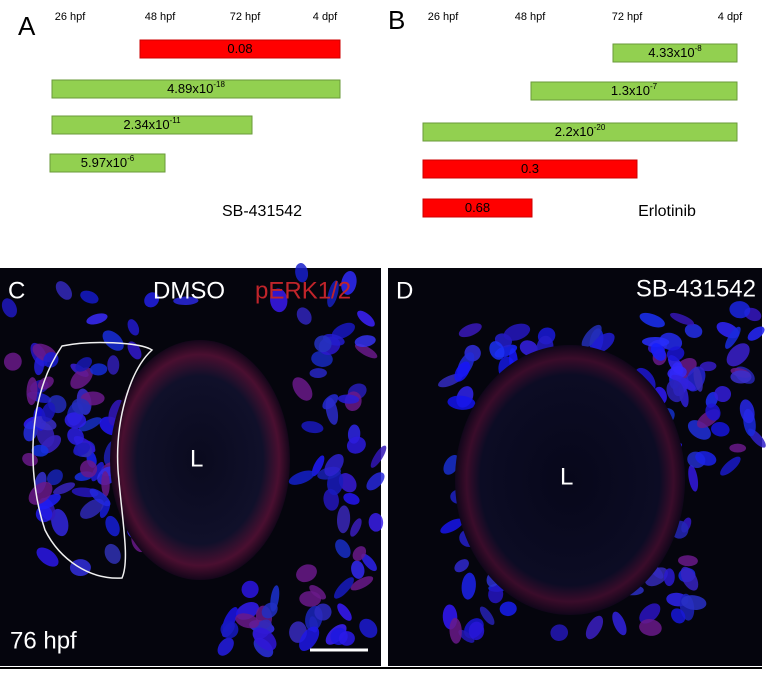 The image size is (768, 681). Describe the element at coordinates (671, 52) in the screenshot. I see `p-value-base: 4.33x10` at that location.